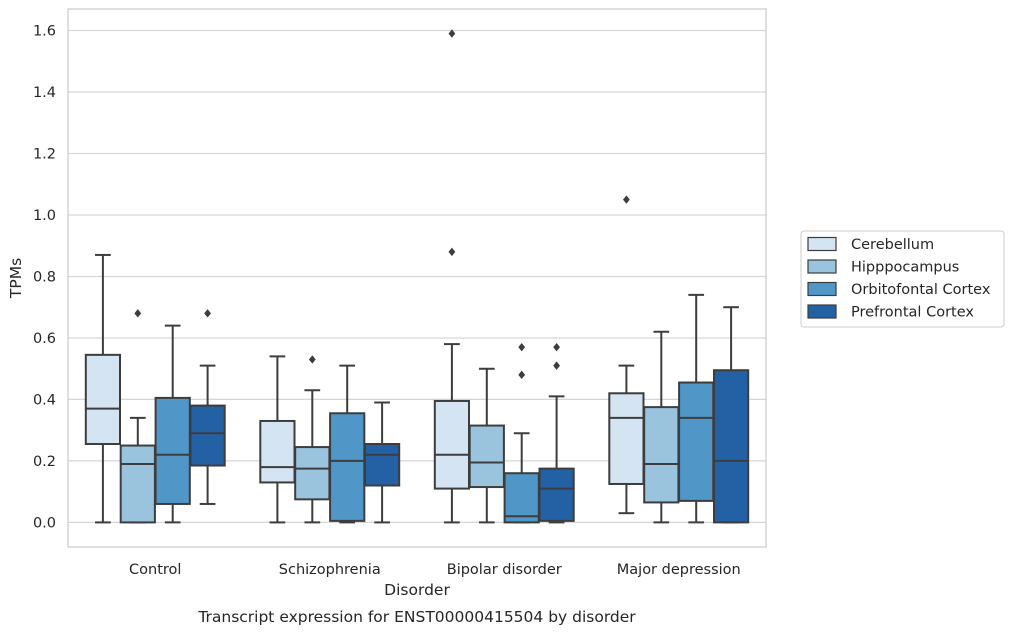 The height and width of the screenshot is (634, 1014). What do you see at coordinates (905, 268) in the screenshot?
I see `legend-label: Hipppocampus` at bounding box center [905, 268].